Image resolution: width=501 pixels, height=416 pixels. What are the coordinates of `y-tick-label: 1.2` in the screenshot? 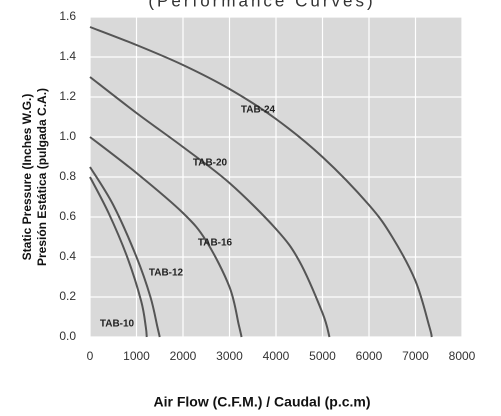 It's located at (67, 96).